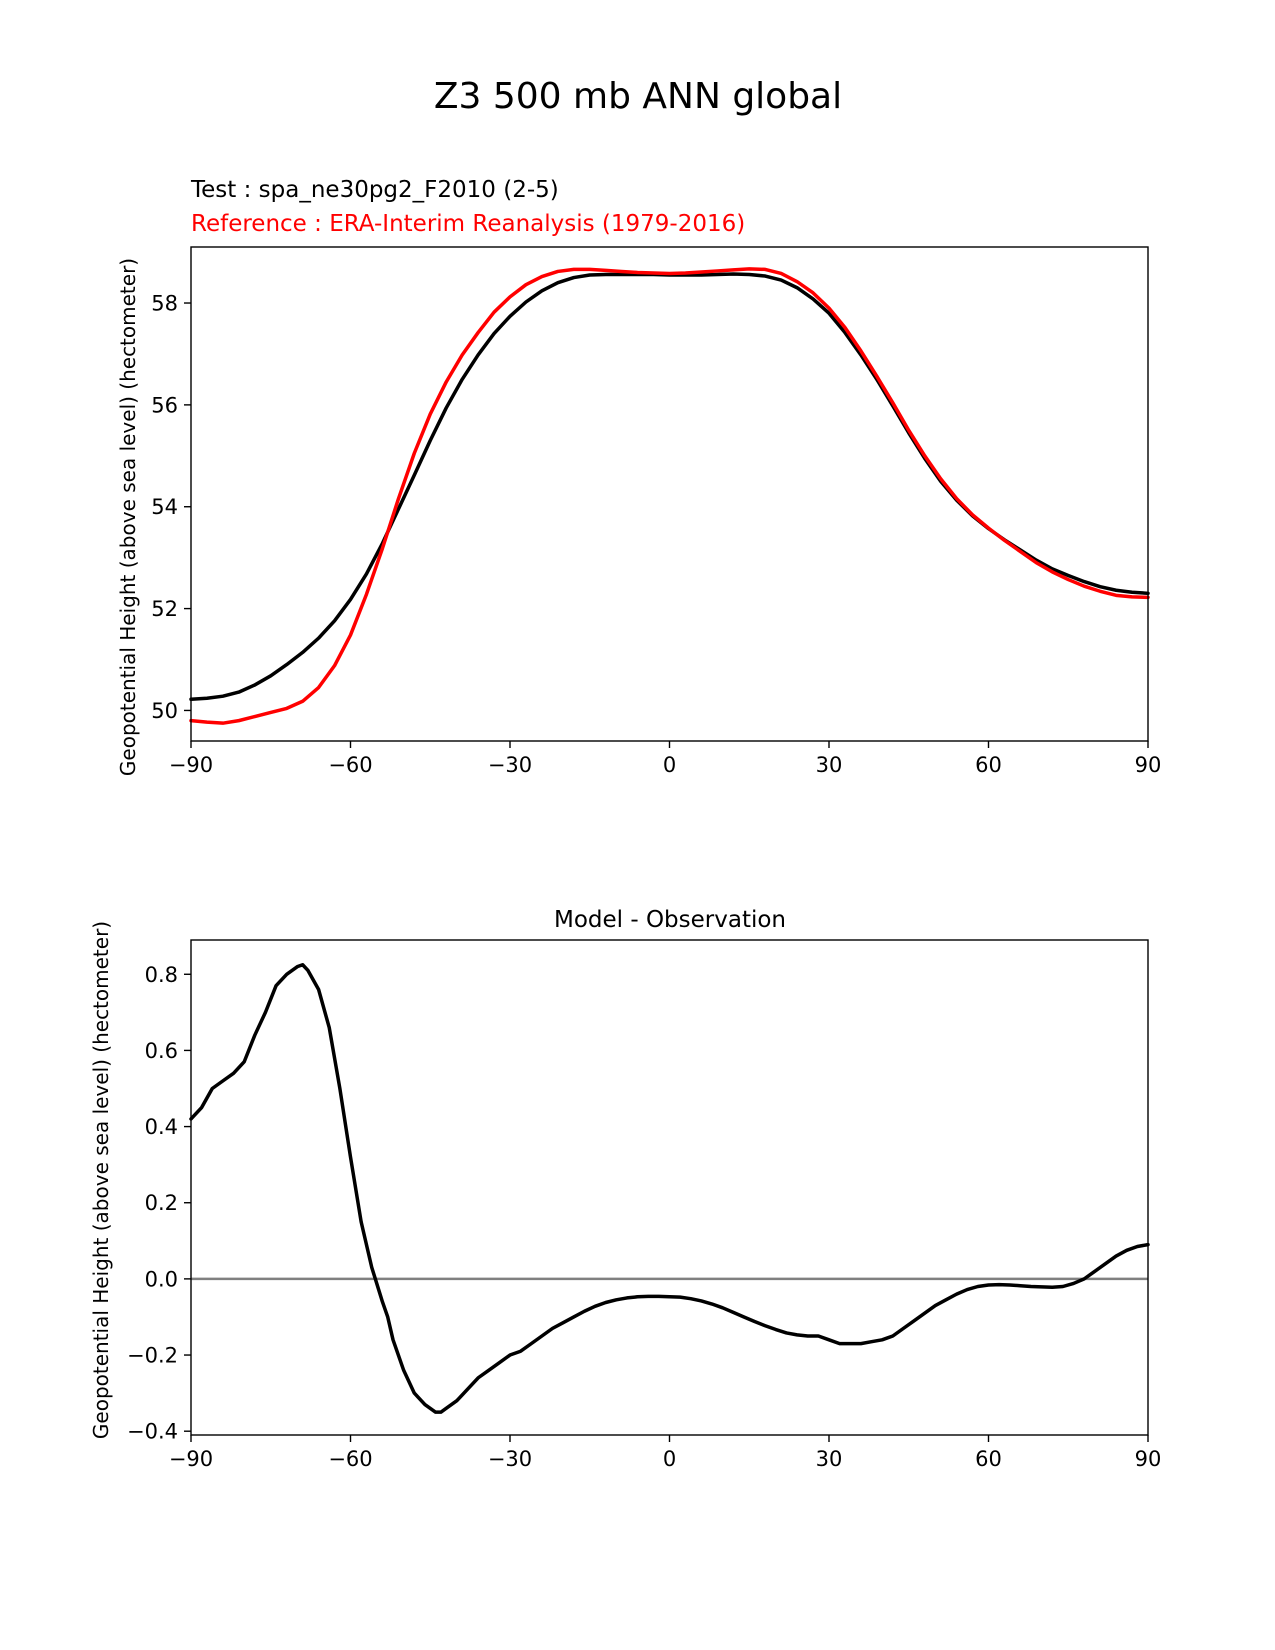 The height and width of the screenshot is (1650, 1275). Describe the element at coordinates (1148, 1459) in the screenshot. I see `bottom-x-tick-label: 90` at that location.